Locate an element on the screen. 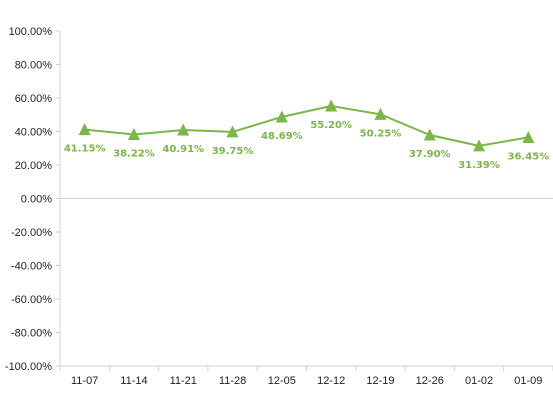  data-label: 55.20% is located at coordinates (331, 125).